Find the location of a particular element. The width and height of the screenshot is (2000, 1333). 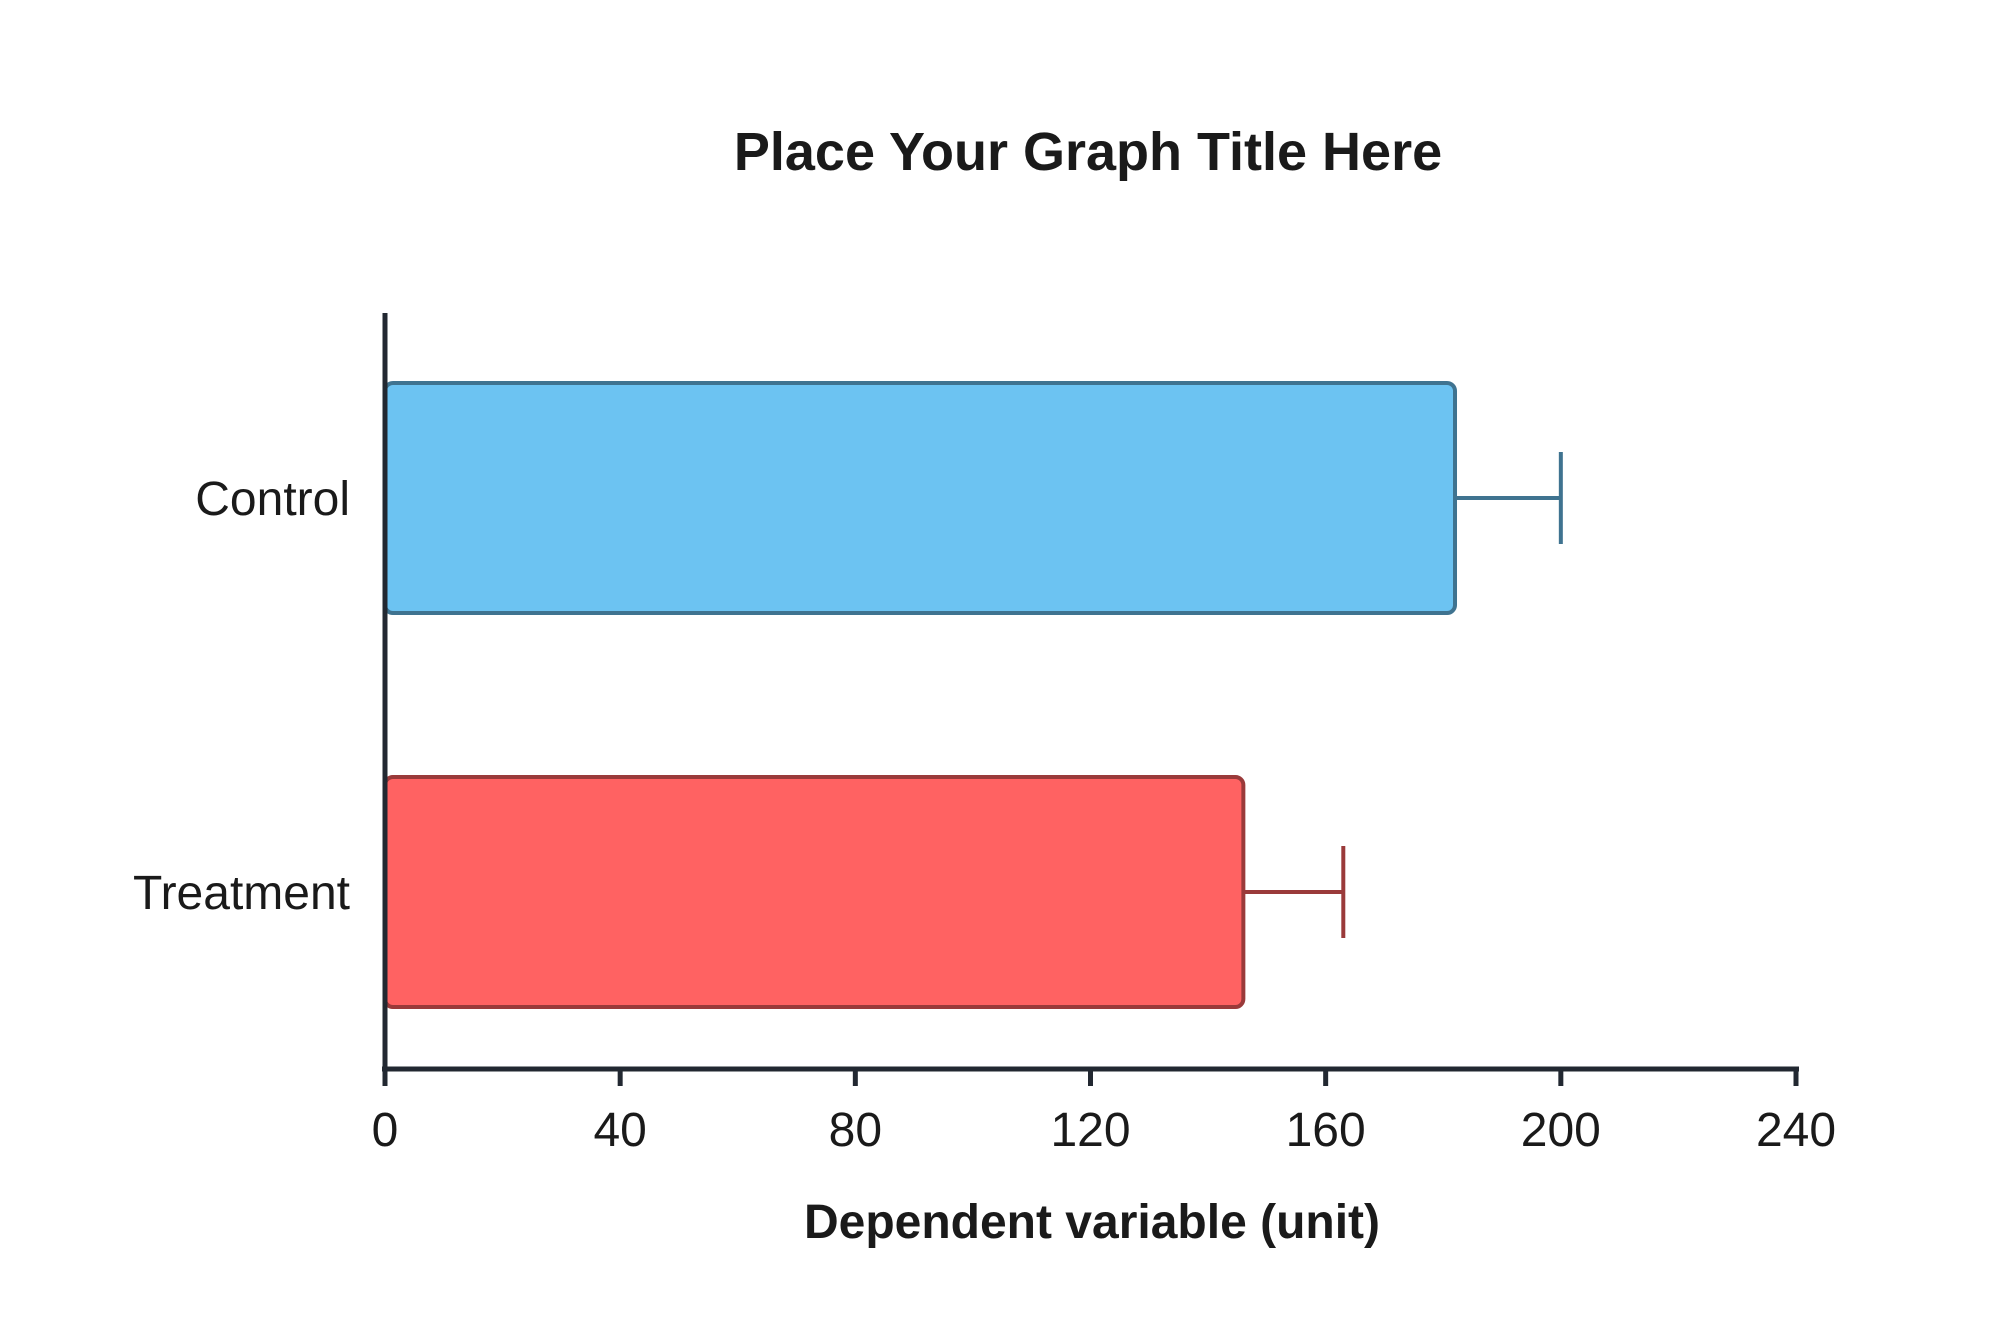

x-tick-label-0: 0 is located at coordinates (385, 1130).